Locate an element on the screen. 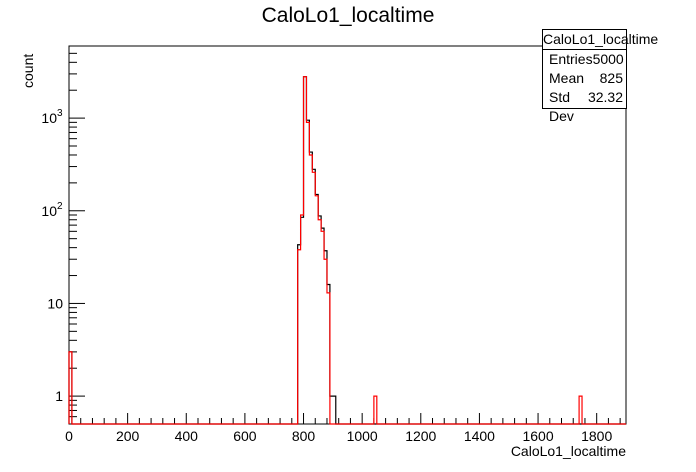  x-axis-label: CaloLo1_localtime is located at coordinates (568, 451).